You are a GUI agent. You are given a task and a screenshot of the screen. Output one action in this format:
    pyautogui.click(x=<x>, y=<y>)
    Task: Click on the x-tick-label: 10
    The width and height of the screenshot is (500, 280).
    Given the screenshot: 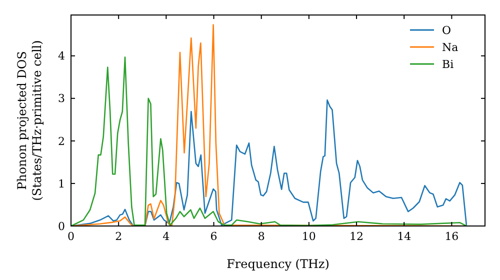 What is the action you would take?
    pyautogui.click(x=309, y=236)
    